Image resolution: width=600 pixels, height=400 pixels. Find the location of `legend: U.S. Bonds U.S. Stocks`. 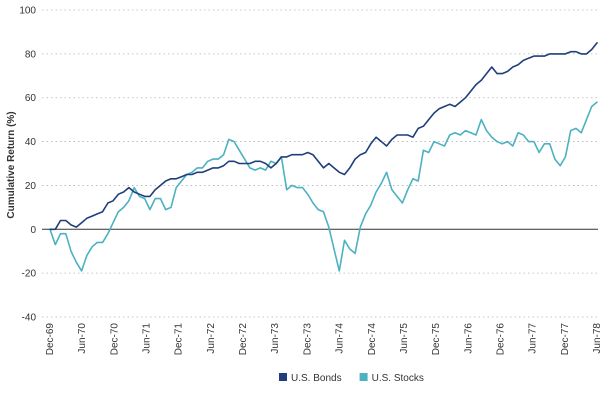

legend: U.S. Bonds U.S. Stocks is located at coordinates (351, 378).